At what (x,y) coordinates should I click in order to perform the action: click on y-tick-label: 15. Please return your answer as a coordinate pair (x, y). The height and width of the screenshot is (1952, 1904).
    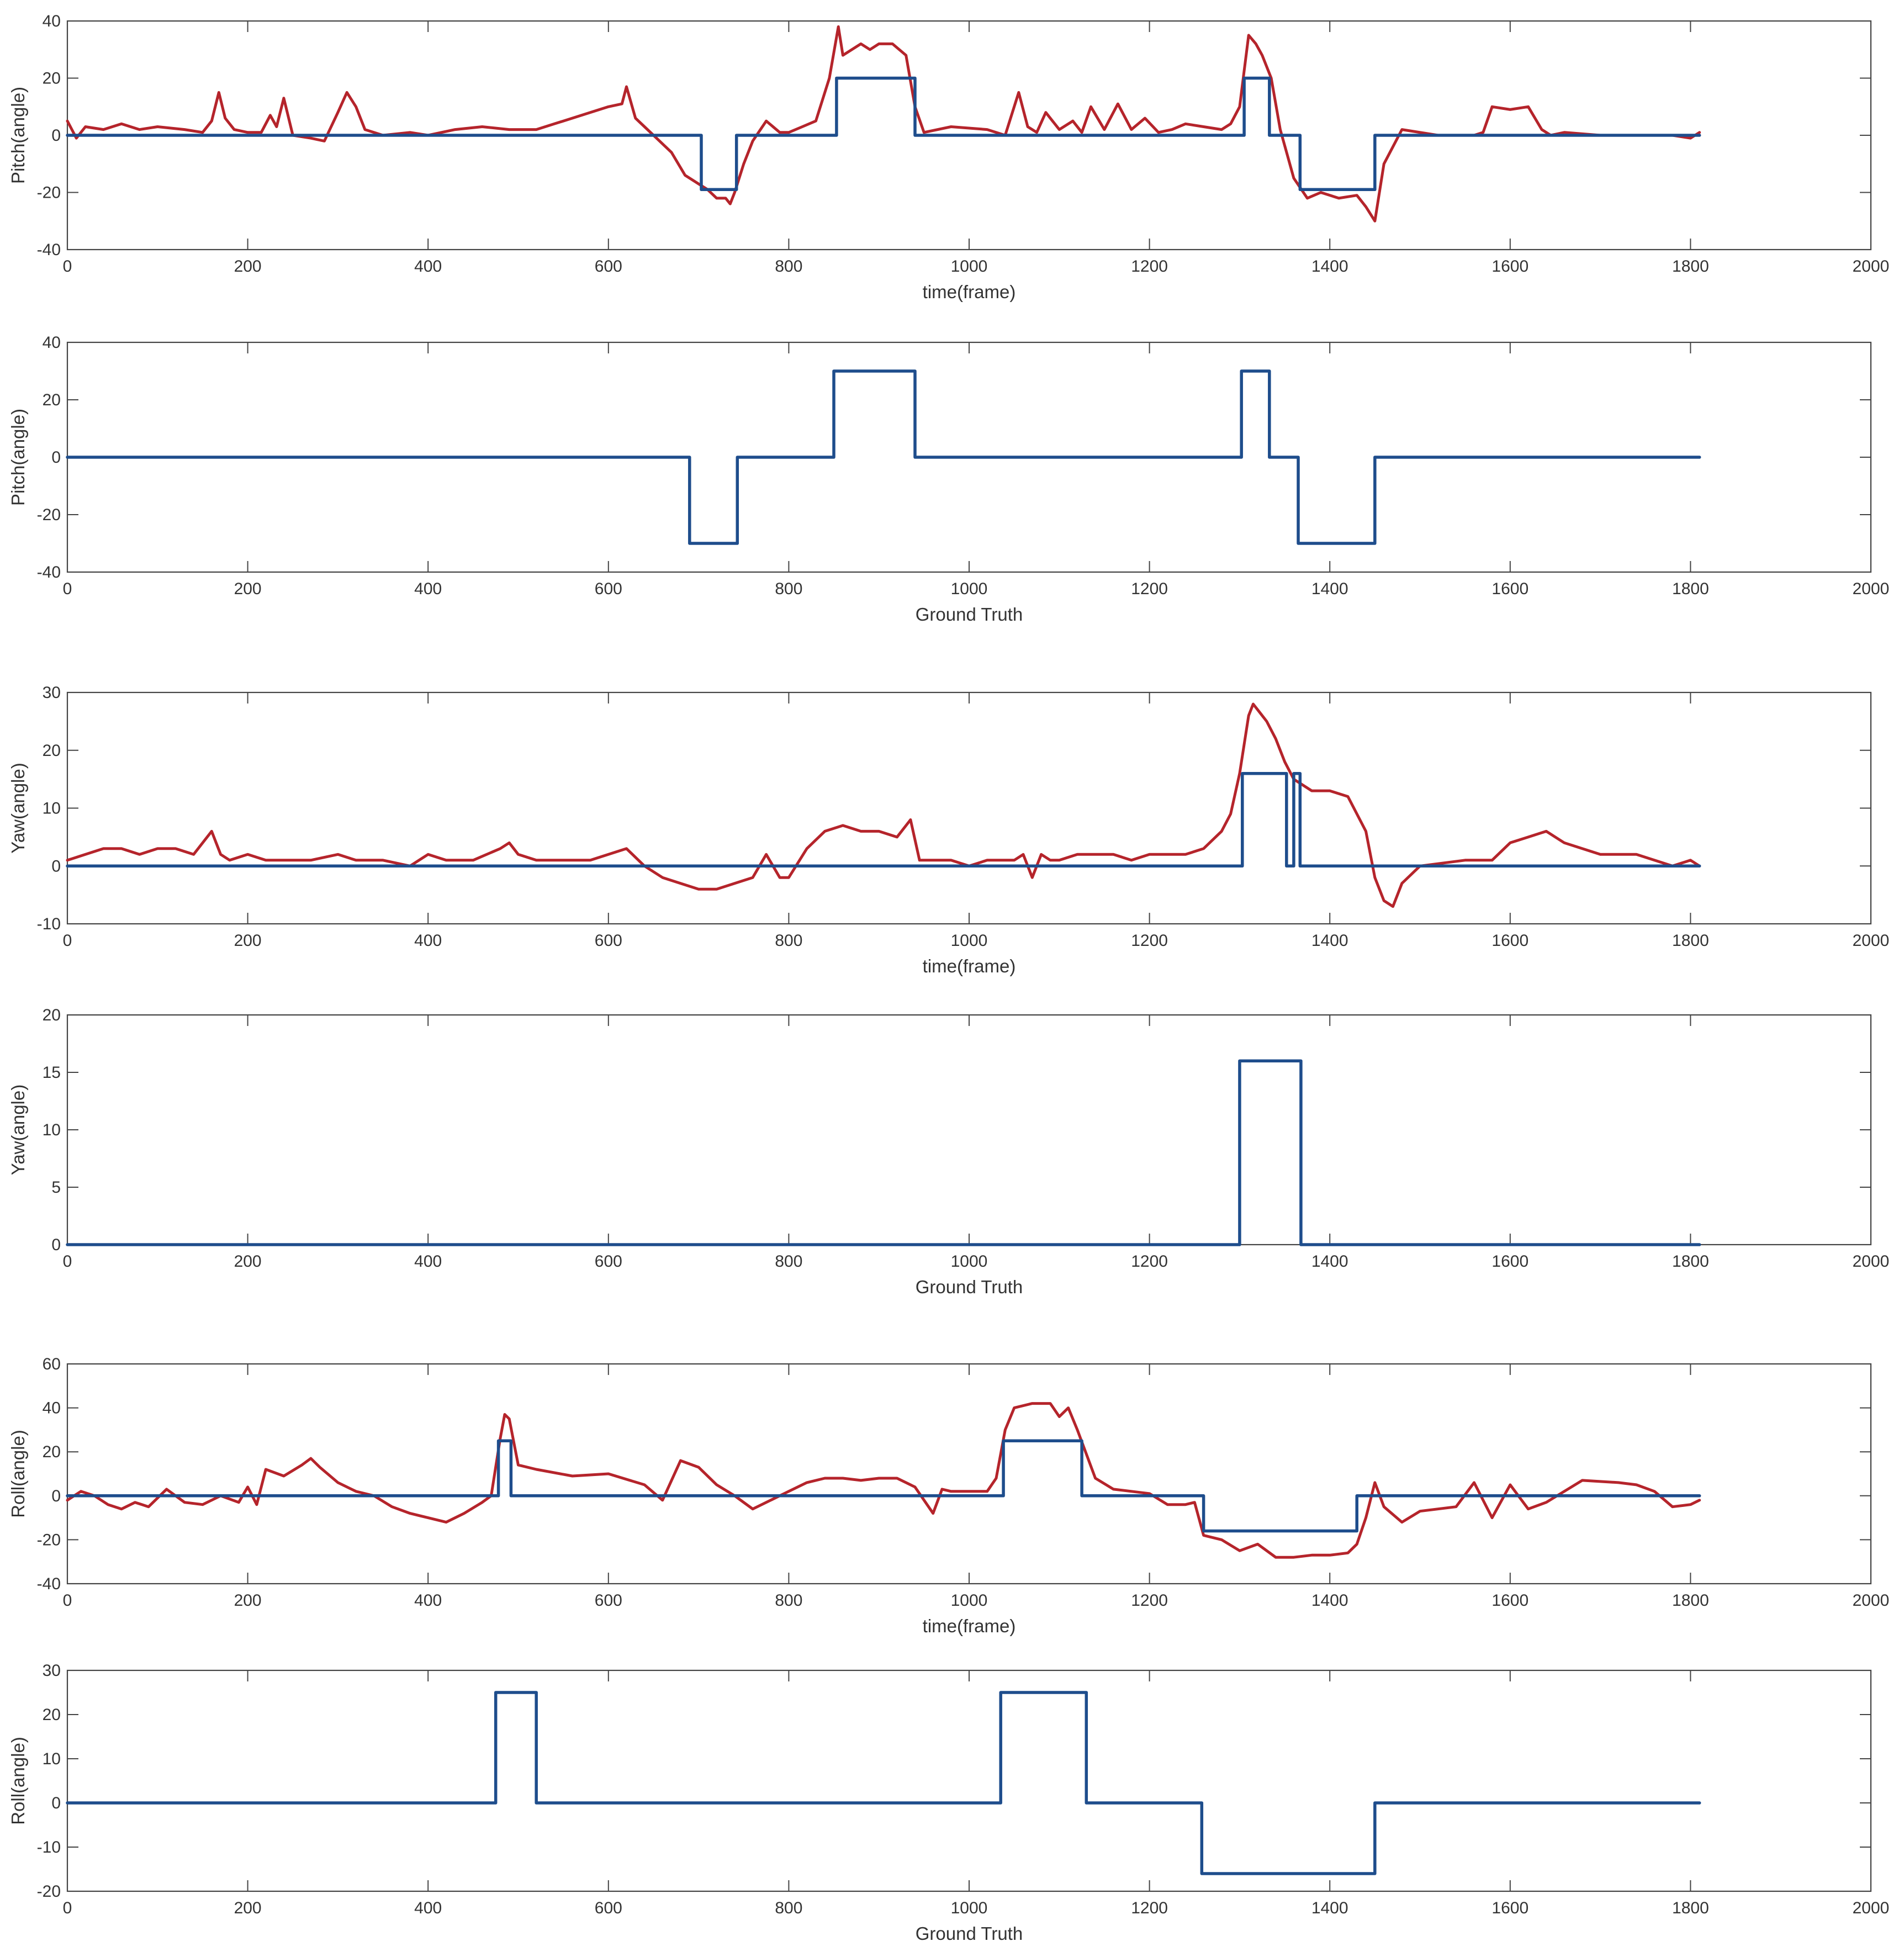
    Looking at the image, I should click on (52, 1073).